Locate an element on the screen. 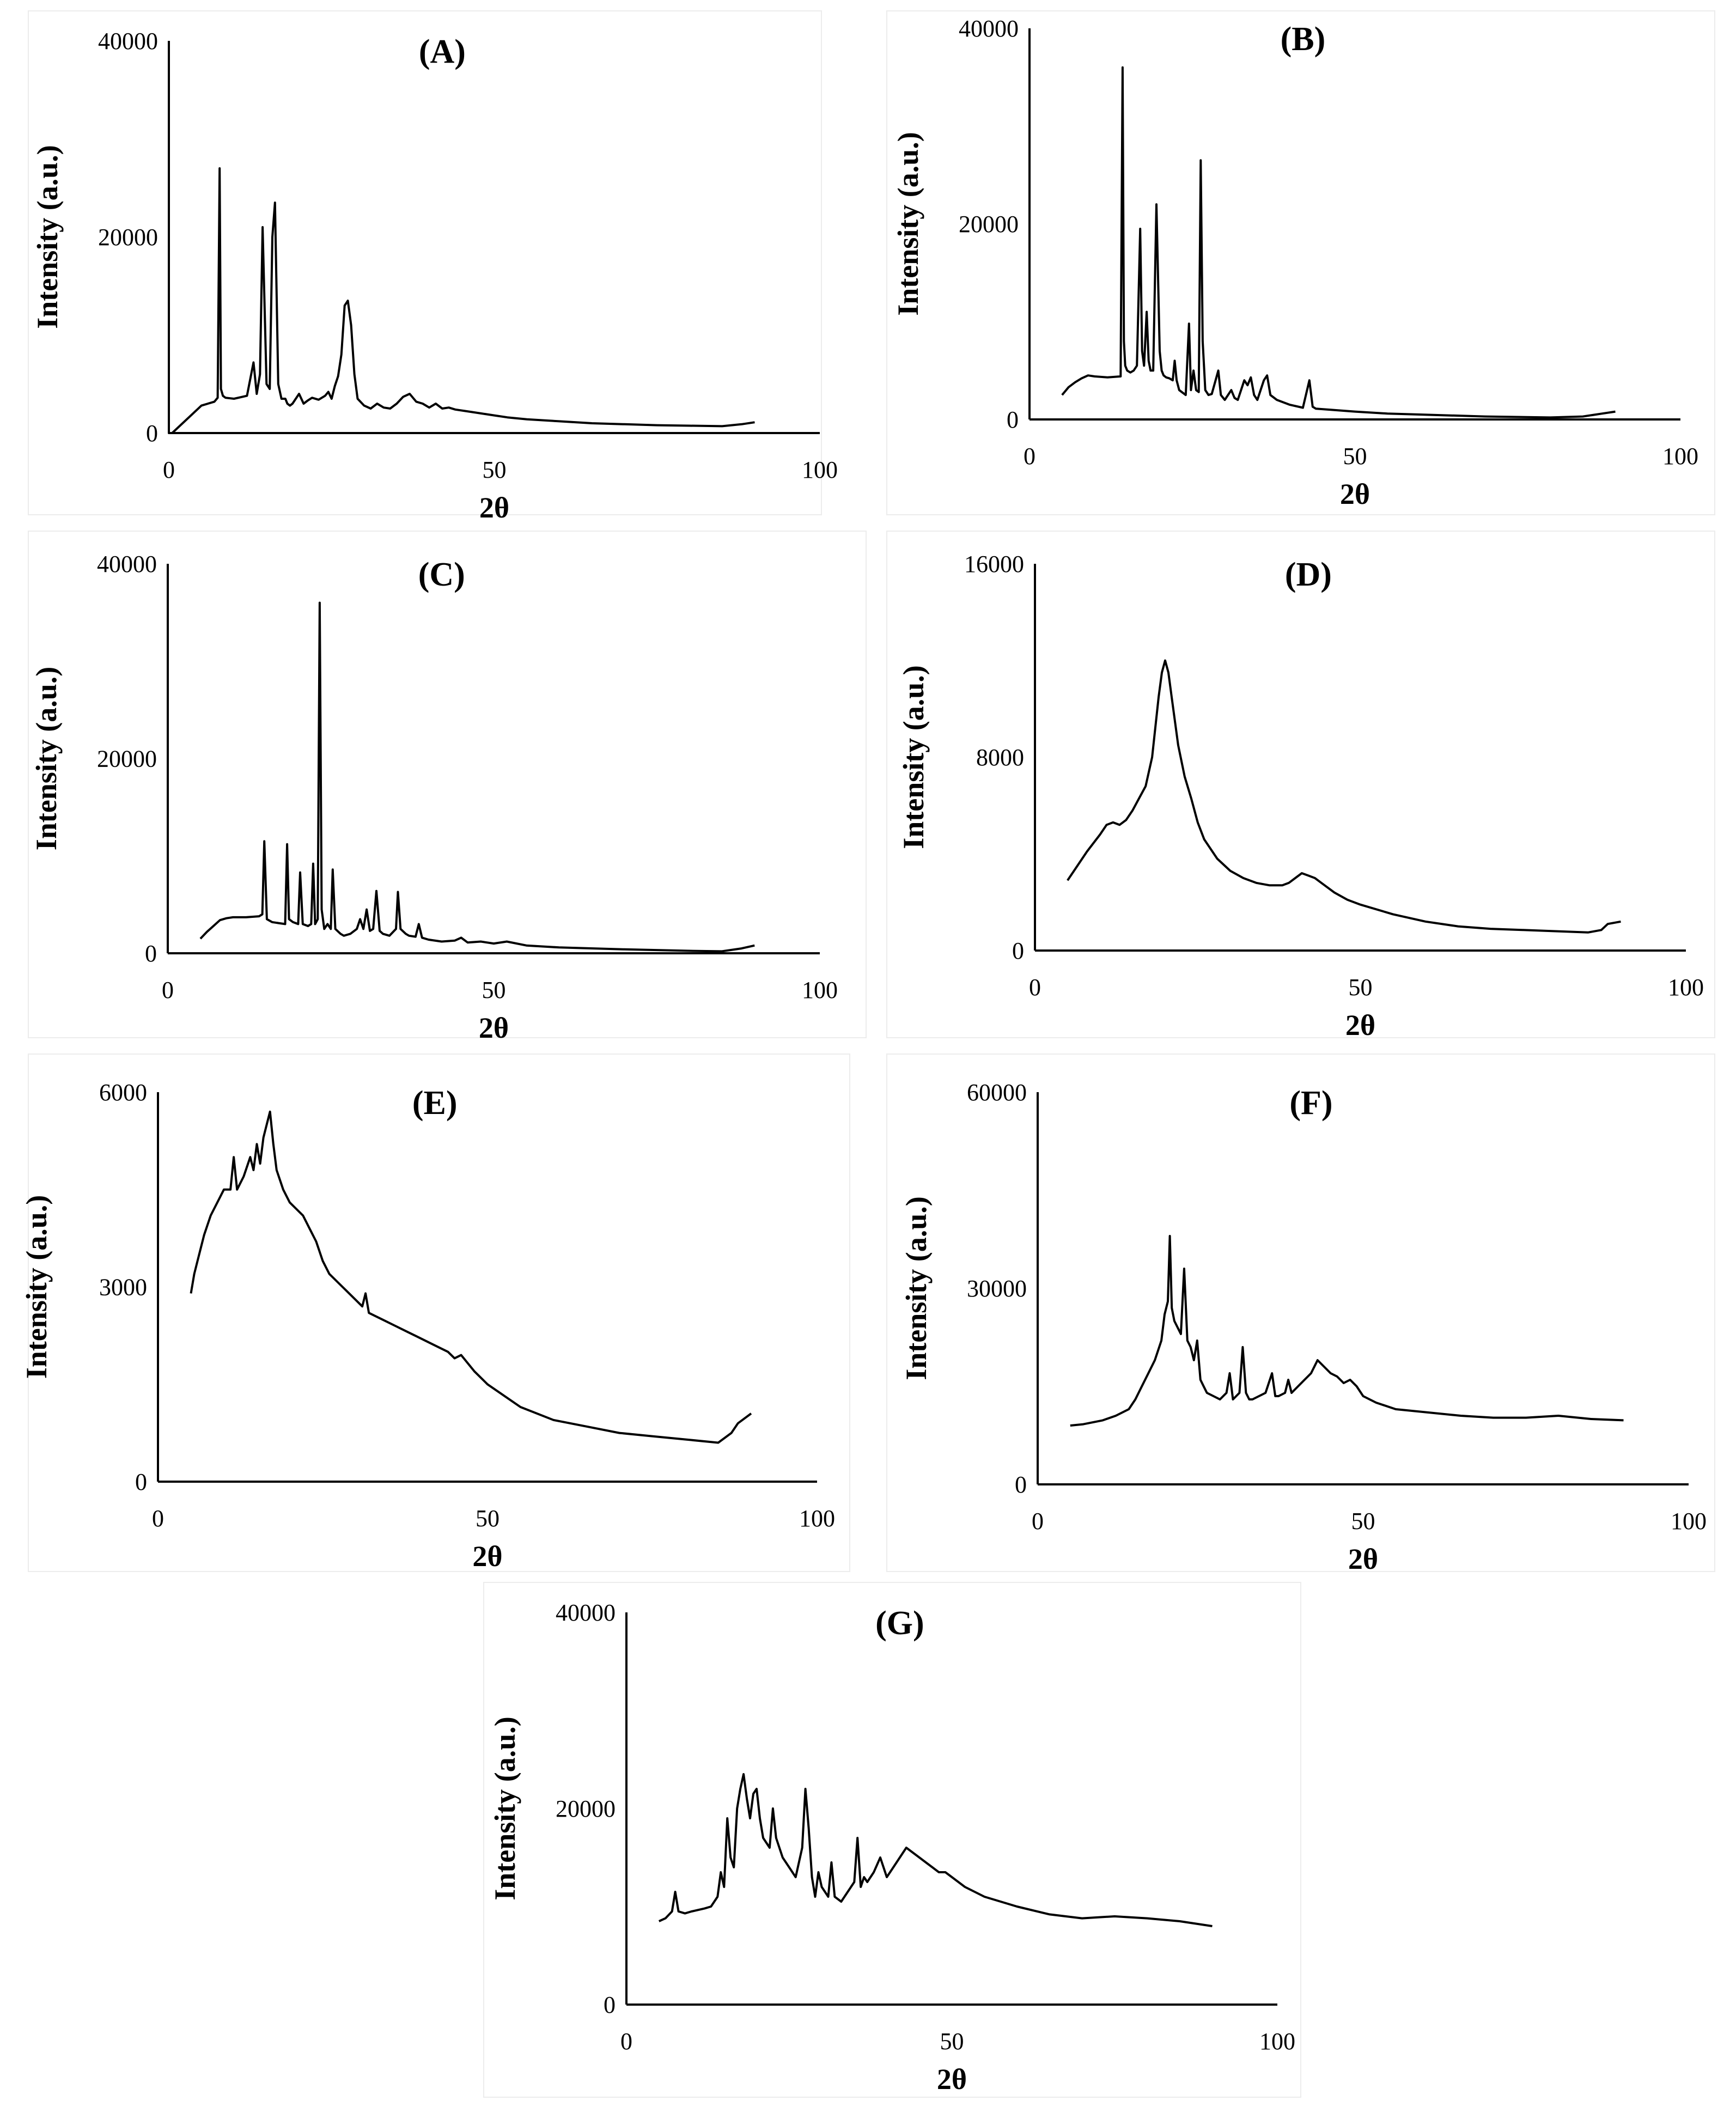  xrd-pattern-line-f is located at coordinates (1347, 1331).